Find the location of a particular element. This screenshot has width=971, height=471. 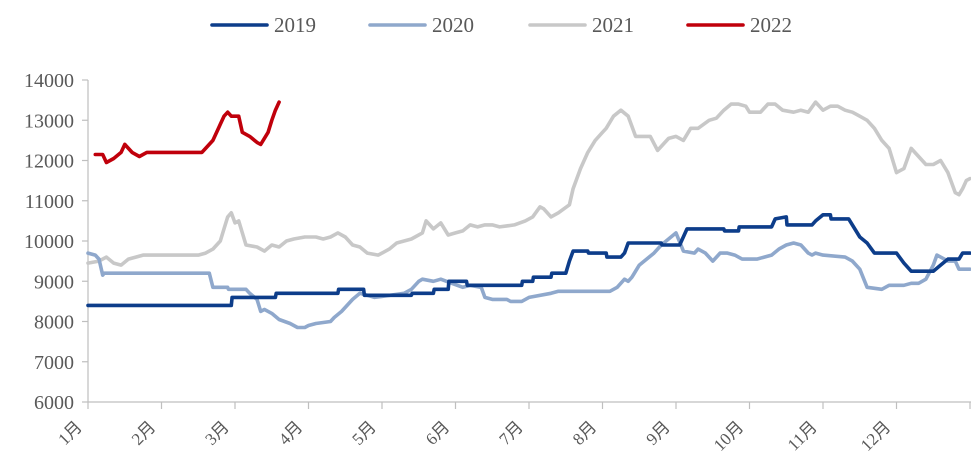

y-tick-label: 12000 is located at coordinates (49, 162).